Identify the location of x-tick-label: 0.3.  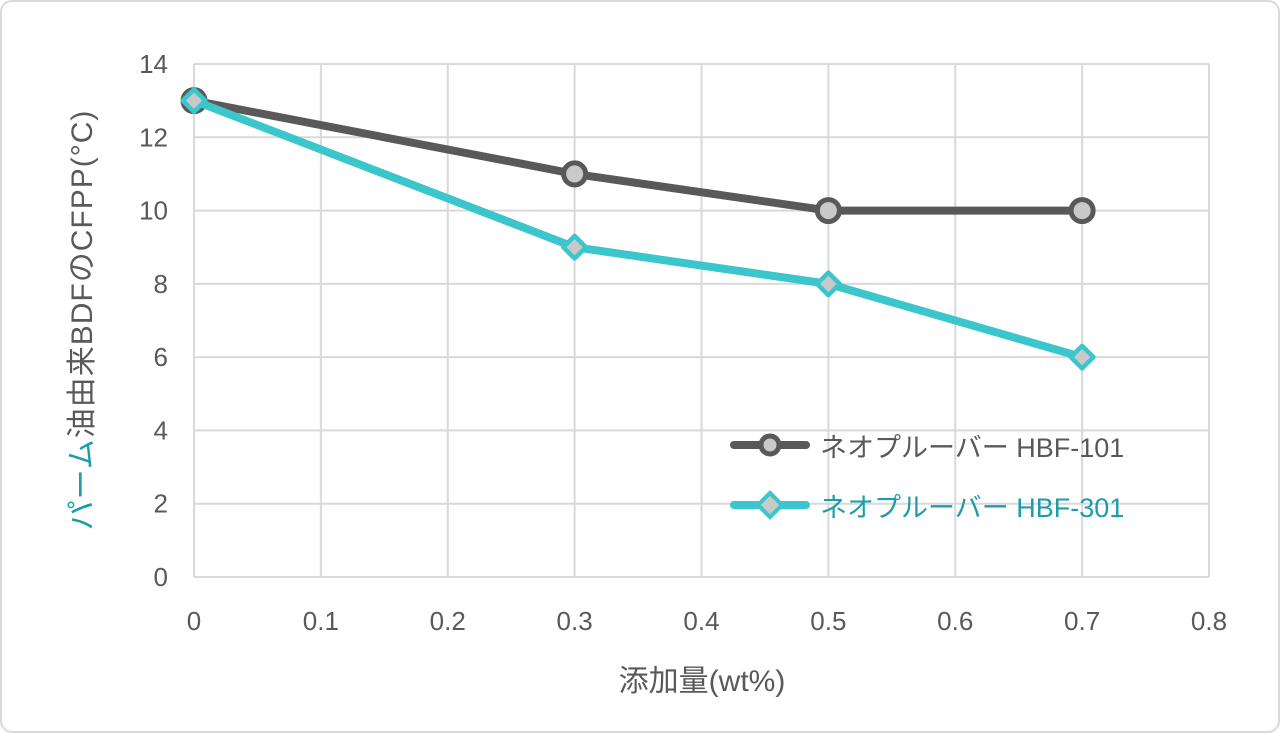
(575, 621).